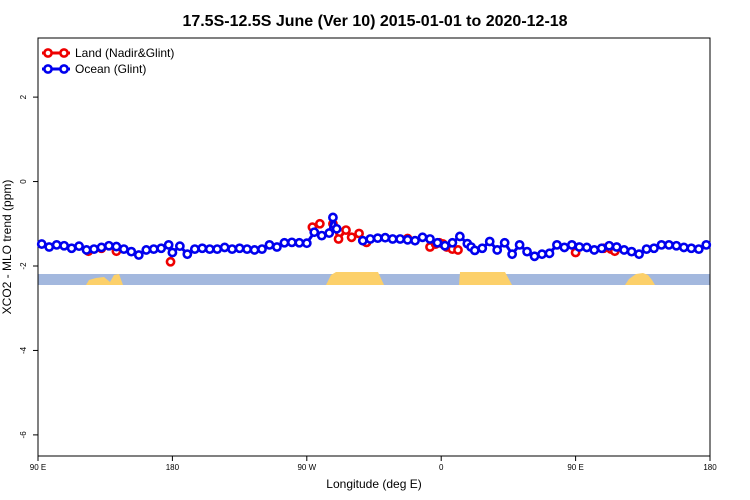 Image resolution: width=750 pixels, height=500 pixels. Describe the element at coordinates (306, 467) in the screenshot. I see `x-tick-label: 90 W` at that location.